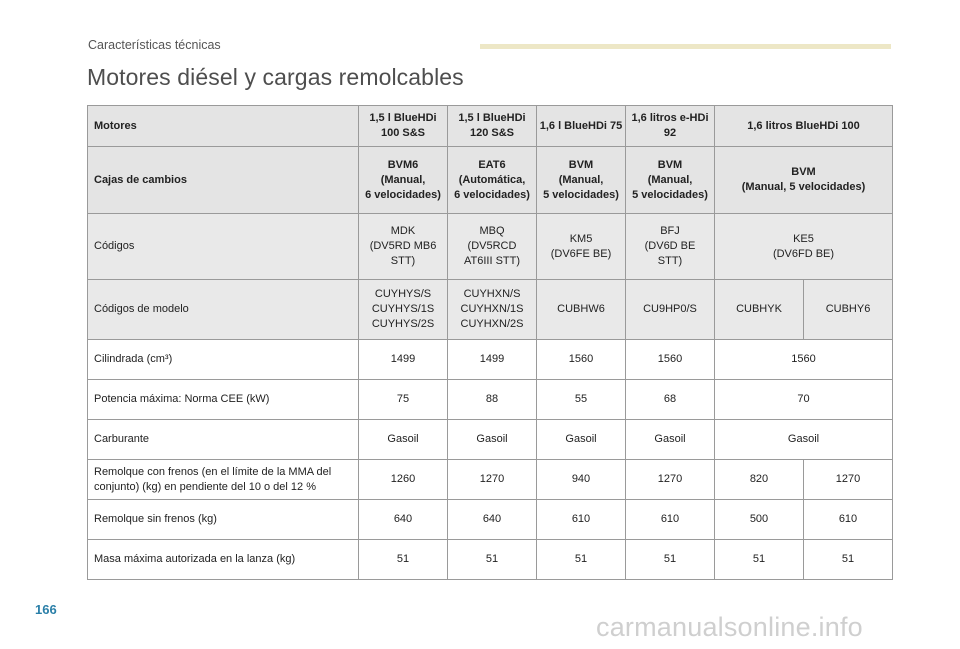 The width and height of the screenshot is (960, 649). I want to click on line: STT), so click(670, 261).